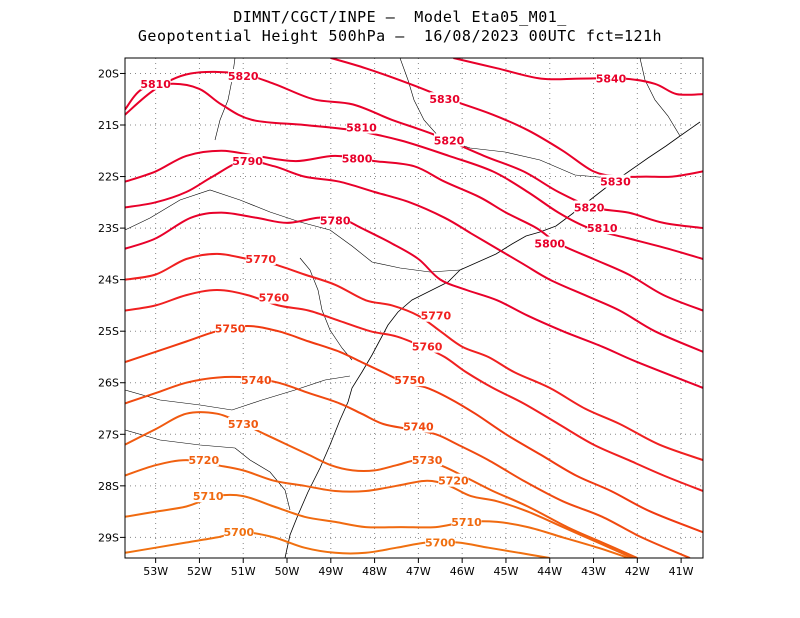  I want to click on map-title-line-1: DIMNT/CGCT/INPE – Model Eta05_M01_, so click(400, 17).